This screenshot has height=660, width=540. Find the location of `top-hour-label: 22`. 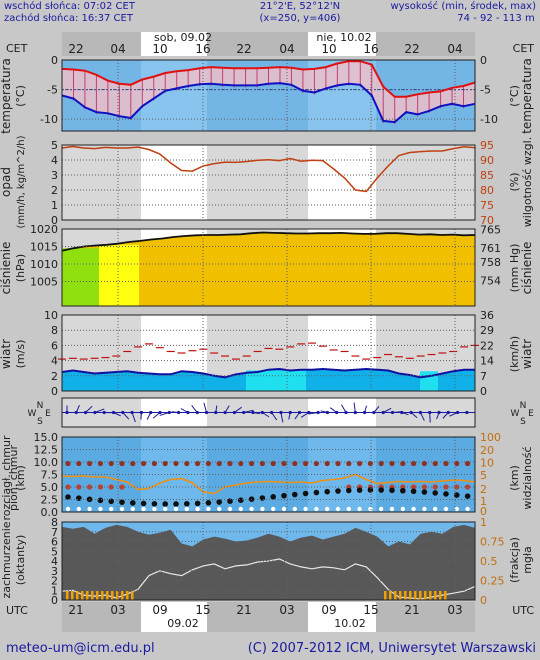

top-hour-label: 22 is located at coordinates (411, 49).